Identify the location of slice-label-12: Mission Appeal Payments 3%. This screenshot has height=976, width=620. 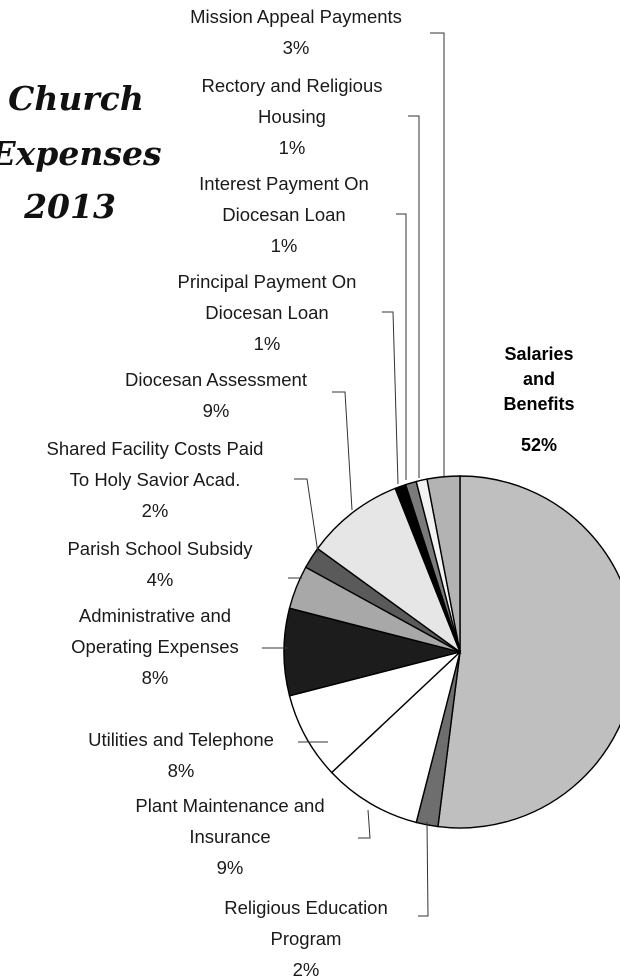
(296, 32).